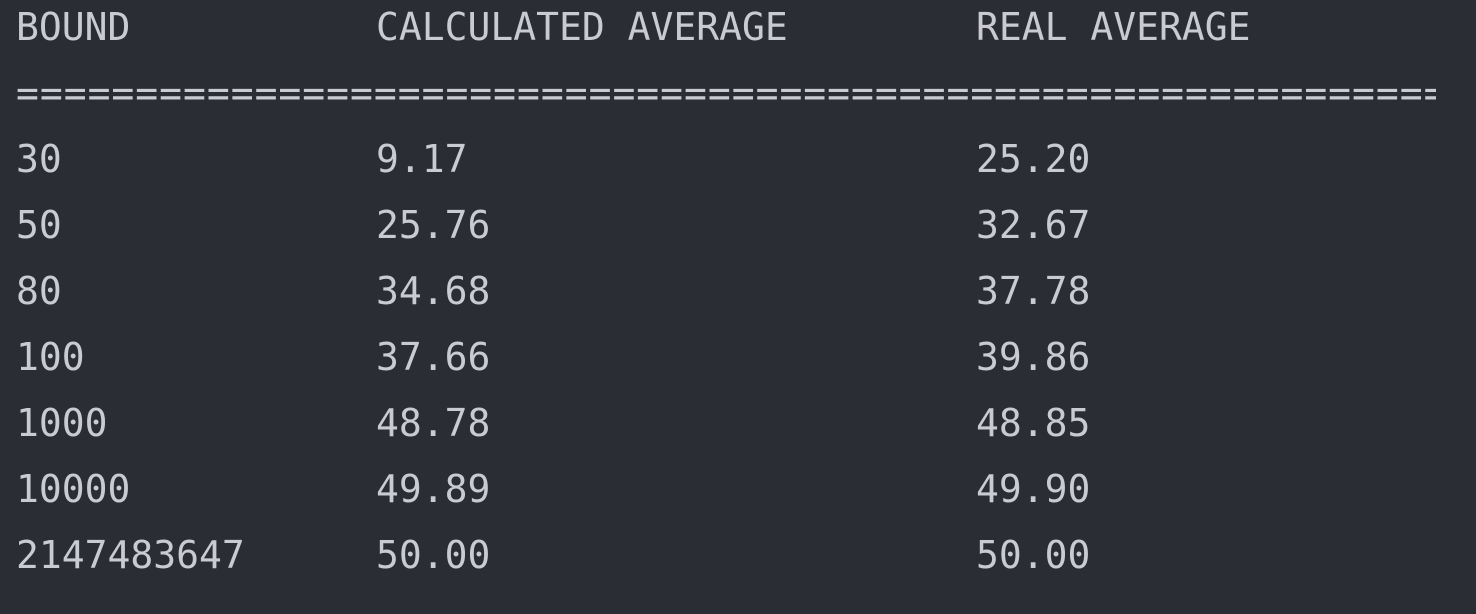 The width and height of the screenshot is (1476, 614). I want to click on header-bound: BOUND, so click(73, 27).